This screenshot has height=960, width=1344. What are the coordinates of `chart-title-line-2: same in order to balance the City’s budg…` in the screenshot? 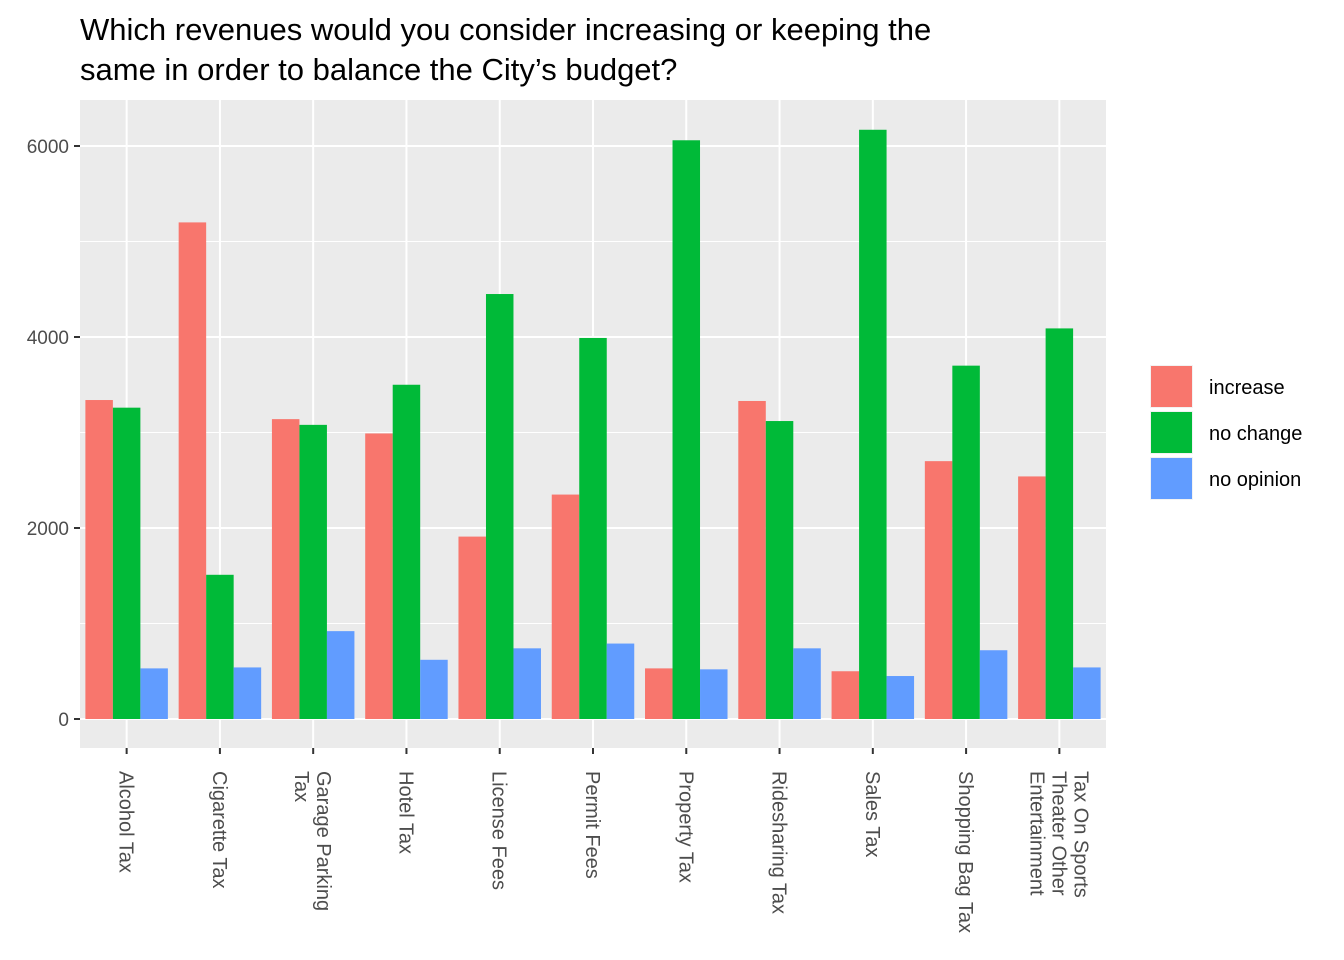 It's located at (378, 69).